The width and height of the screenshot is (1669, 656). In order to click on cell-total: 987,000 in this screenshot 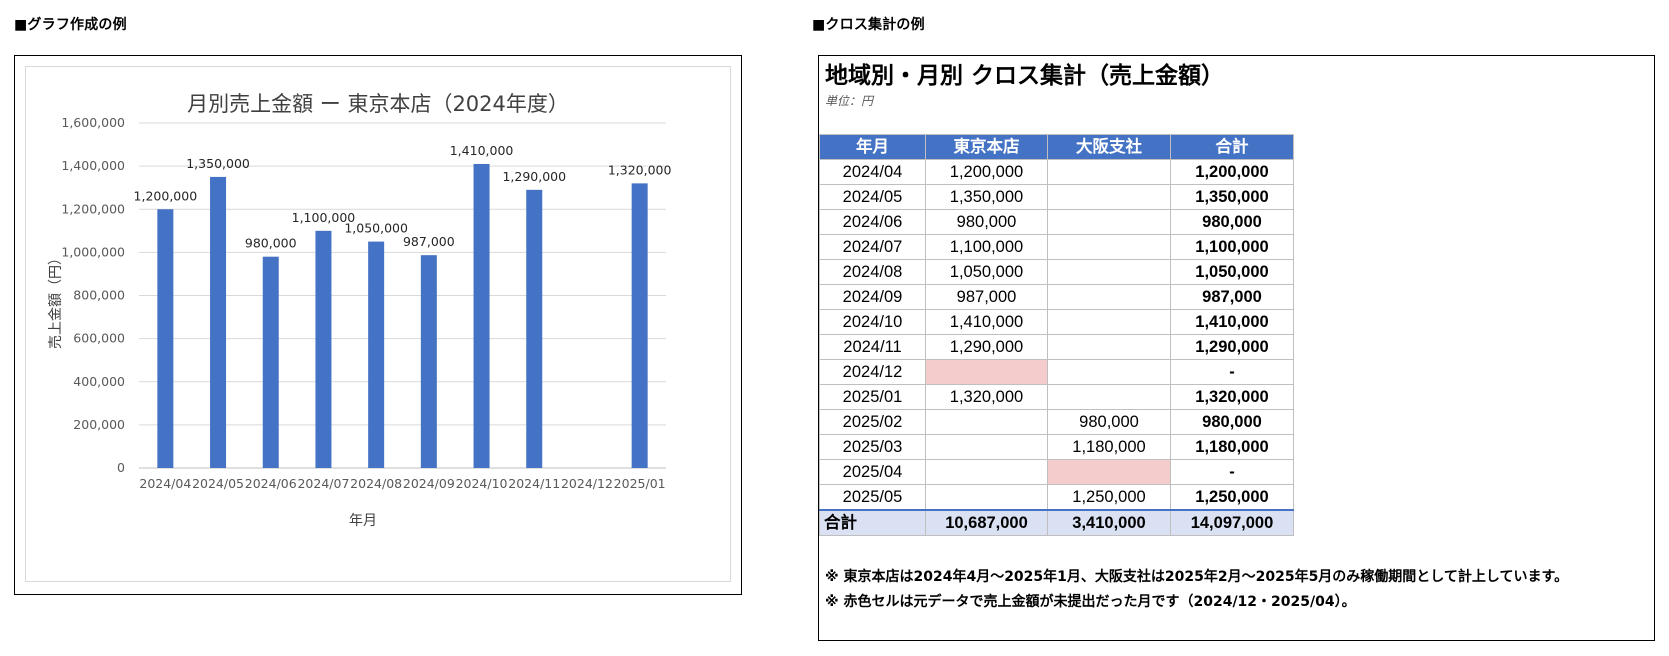, I will do `click(1232, 297)`.